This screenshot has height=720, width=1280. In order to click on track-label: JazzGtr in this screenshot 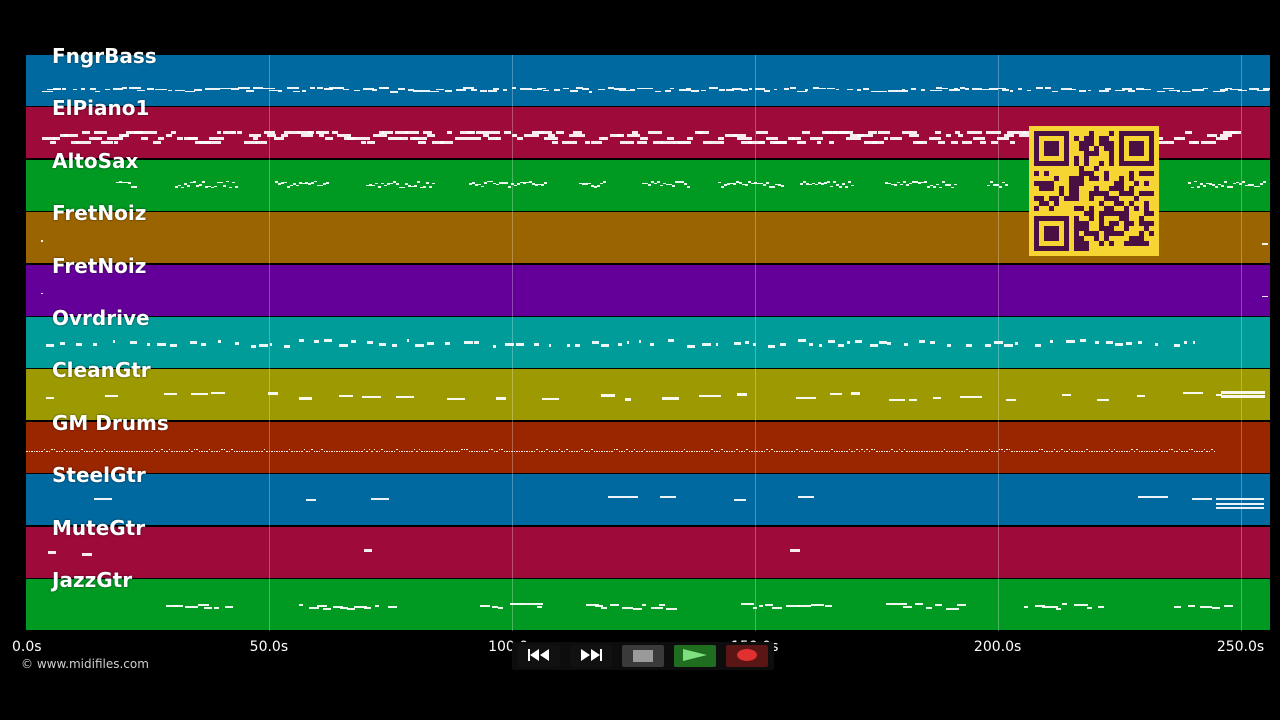, I will do `click(92, 580)`.